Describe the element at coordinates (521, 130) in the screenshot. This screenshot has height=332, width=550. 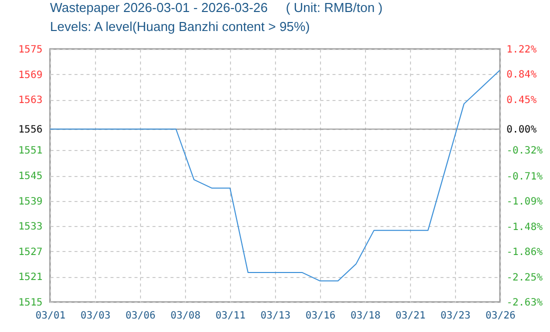
I see `y2-tick-label: 0.00%` at that location.